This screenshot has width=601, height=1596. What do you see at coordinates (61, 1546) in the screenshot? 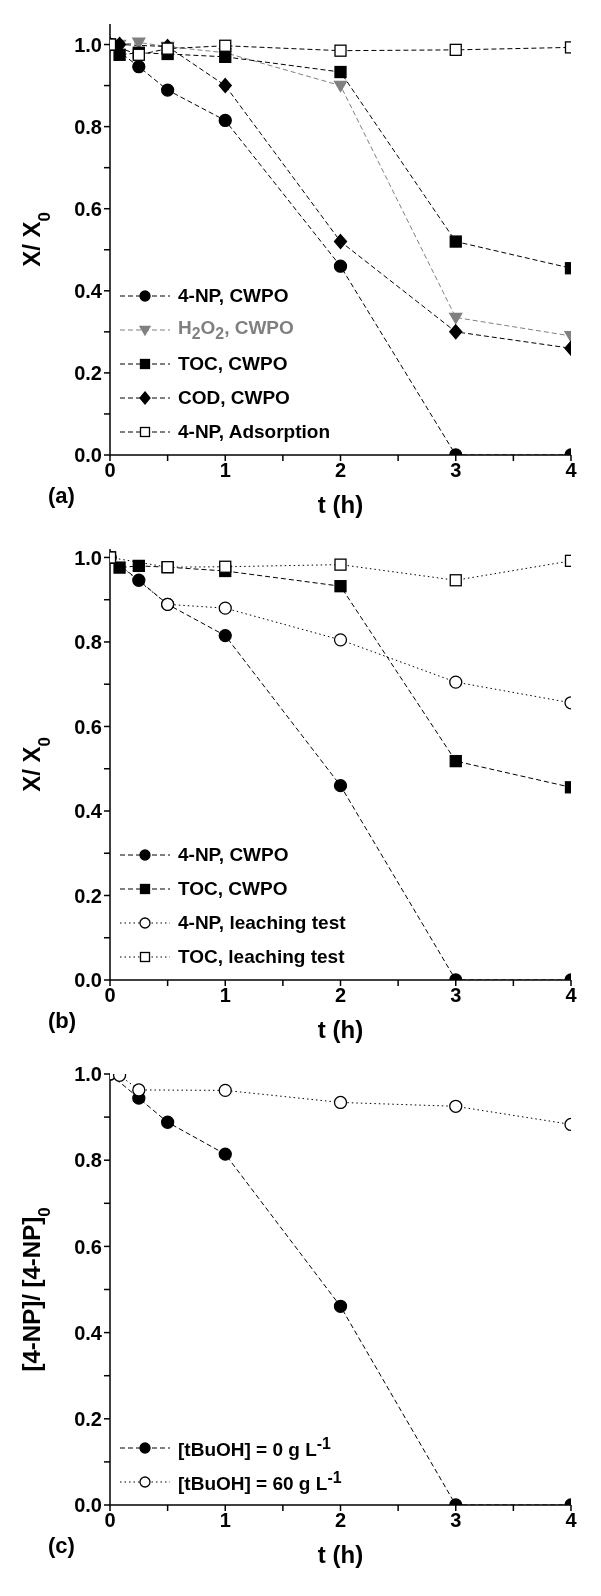
I see `text: (c)` at bounding box center [61, 1546].